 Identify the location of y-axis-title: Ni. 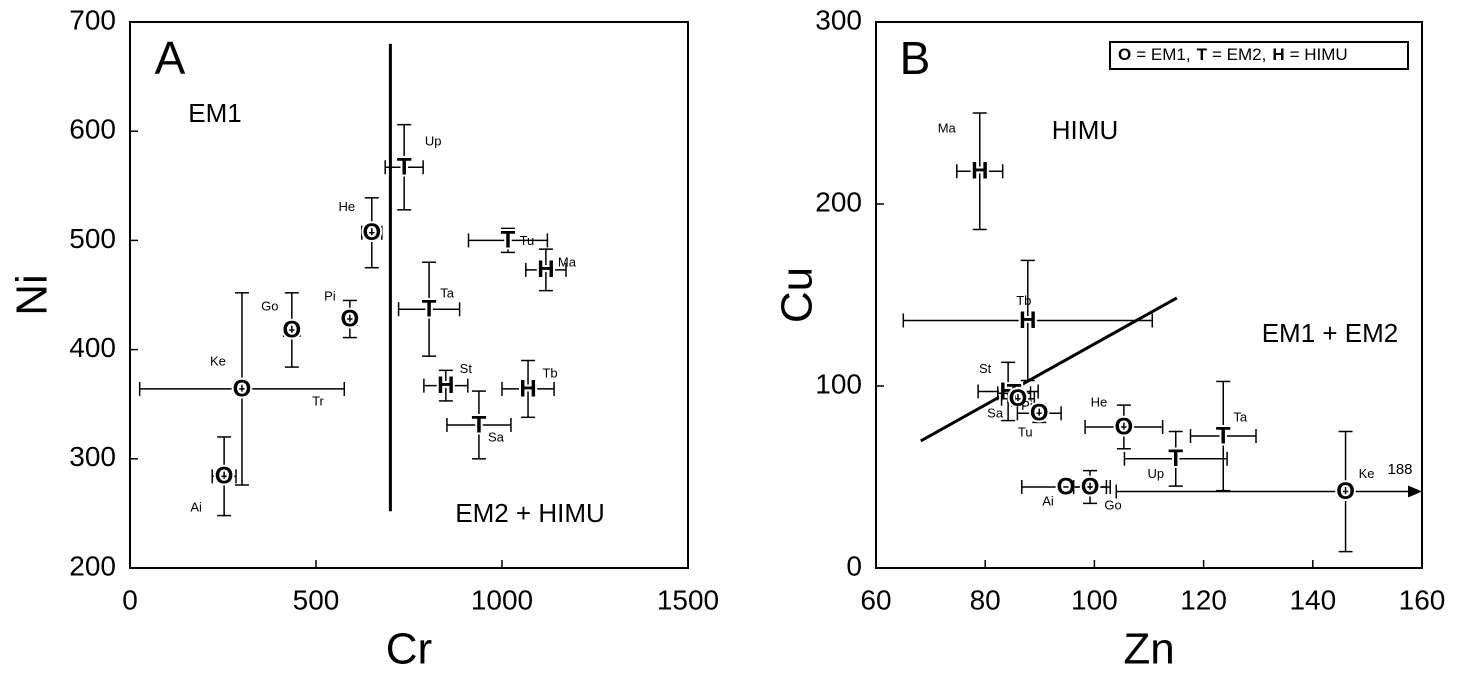
(32, 295).